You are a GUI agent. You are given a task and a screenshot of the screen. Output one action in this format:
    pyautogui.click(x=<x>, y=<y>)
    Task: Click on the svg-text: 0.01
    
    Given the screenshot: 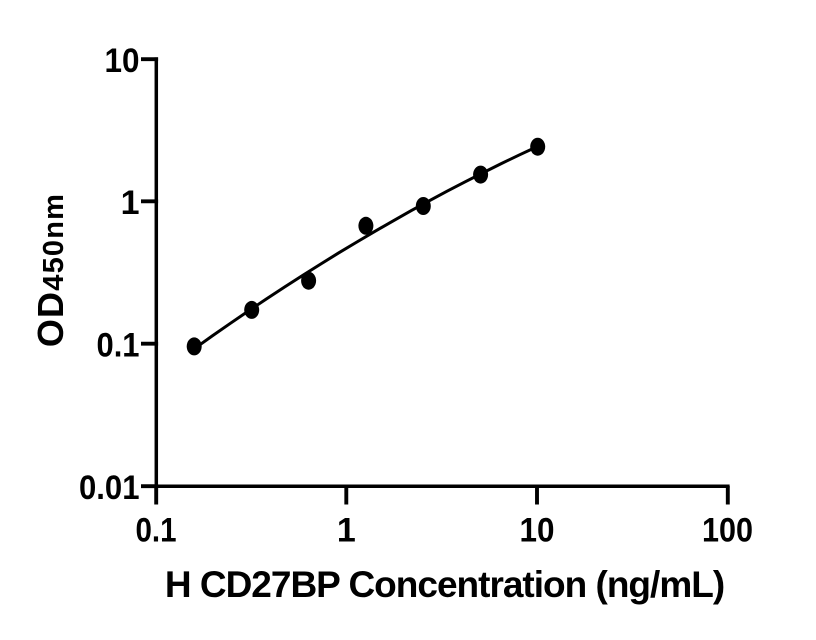 What is the action you would take?
    pyautogui.click(x=109, y=488)
    